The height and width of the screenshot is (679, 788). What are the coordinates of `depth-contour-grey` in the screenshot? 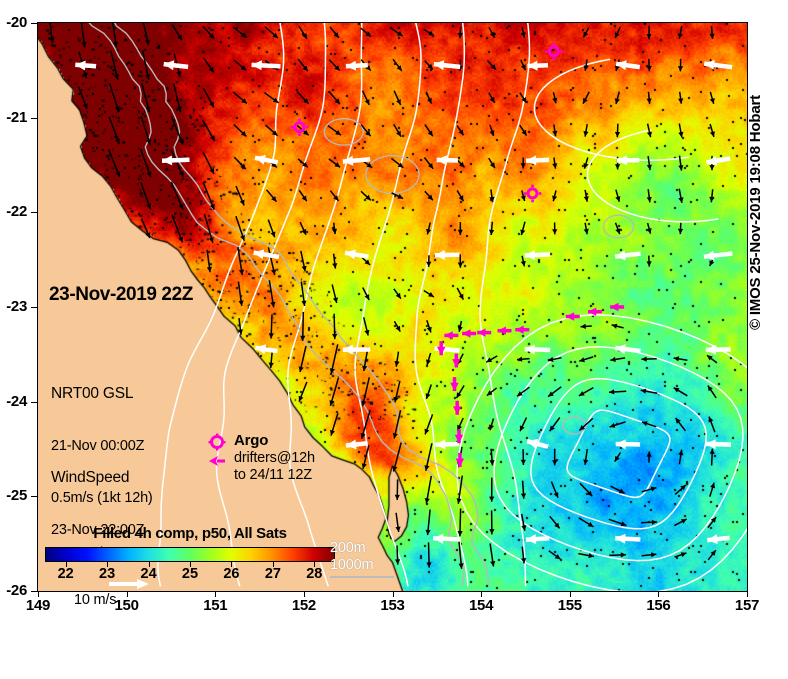 It's located at (343, 132).